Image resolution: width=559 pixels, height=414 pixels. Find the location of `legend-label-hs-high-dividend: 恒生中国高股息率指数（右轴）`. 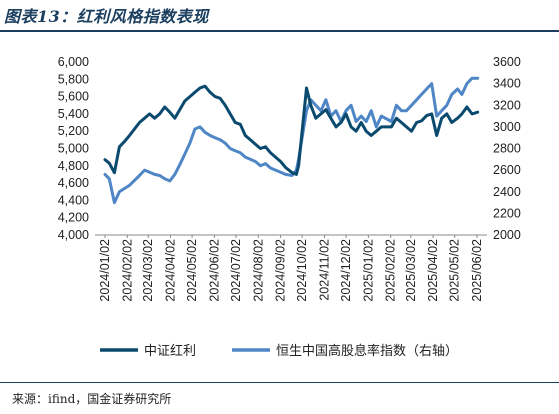

legend-label-hs-high-dividend: 恒生中国高股息率指数（右轴） is located at coordinates (367, 351).